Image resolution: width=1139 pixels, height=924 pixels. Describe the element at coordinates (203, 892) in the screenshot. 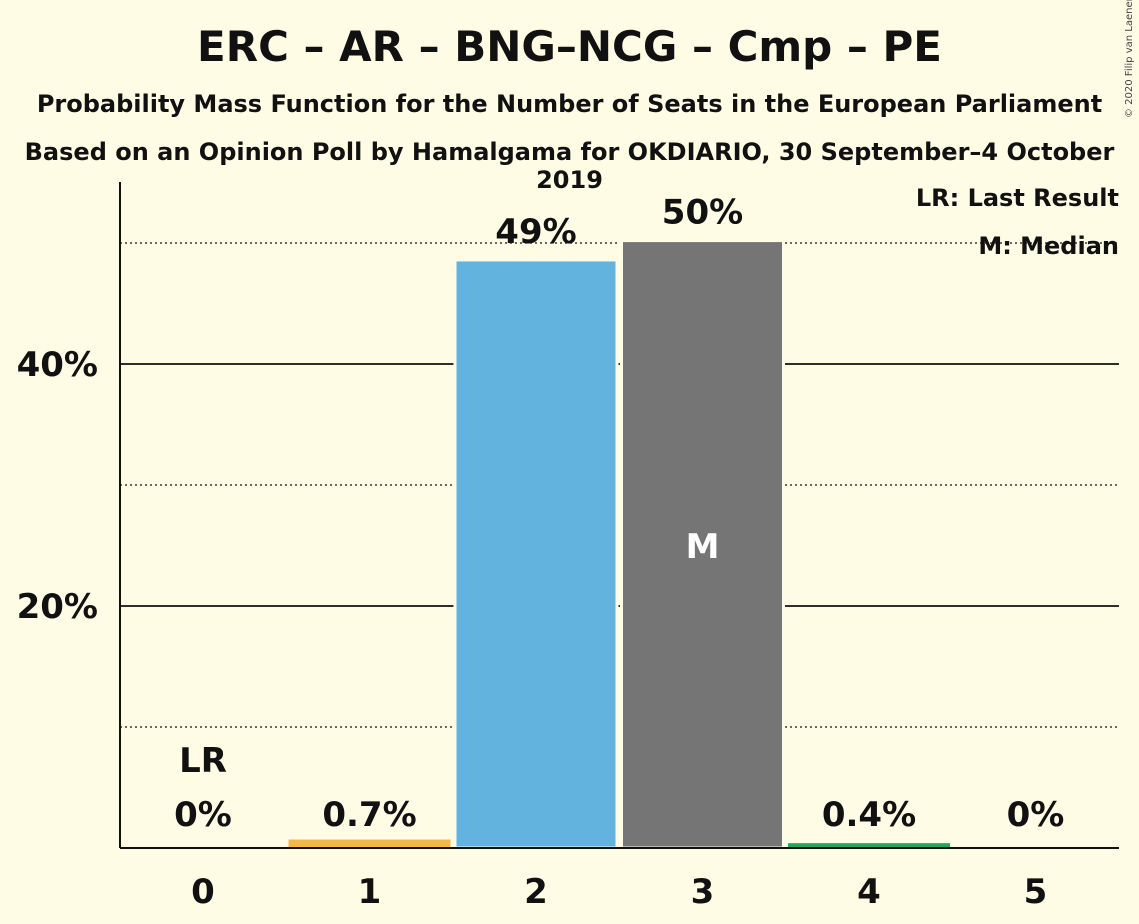

I see `x-tick-label-0: 0` at that location.